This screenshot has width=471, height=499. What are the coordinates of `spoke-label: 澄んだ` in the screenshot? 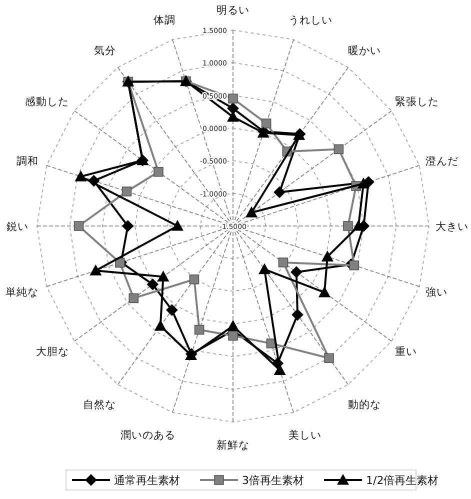 It's located at (441, 161).